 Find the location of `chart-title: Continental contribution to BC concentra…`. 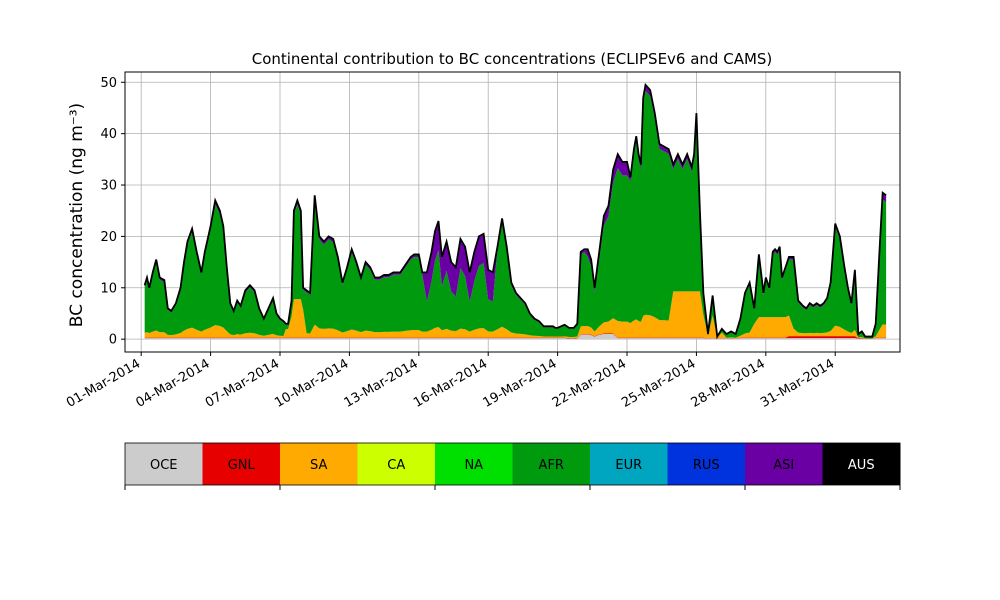

chart-title: Continental contribution to BC concentra… is located at coordinates (512, 59).